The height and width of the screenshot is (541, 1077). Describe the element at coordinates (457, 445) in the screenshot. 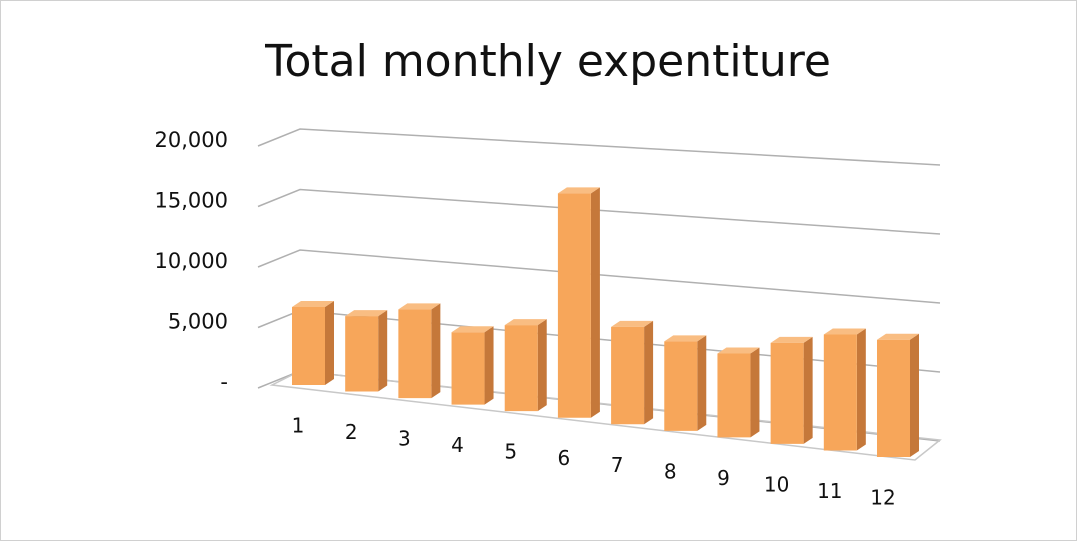

I see `x-tick-label: 4` at that location.